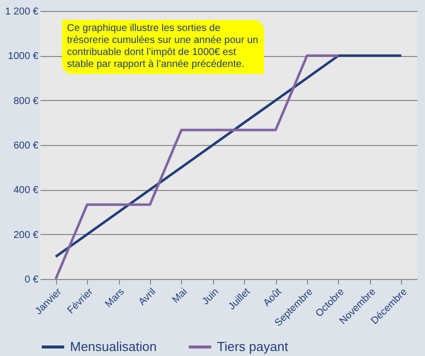 This screenshot has height=356, width=425. Describe the element at coordinates (26, 235) in the screenshot. I see `y-tick-label: 200 €` at that location.